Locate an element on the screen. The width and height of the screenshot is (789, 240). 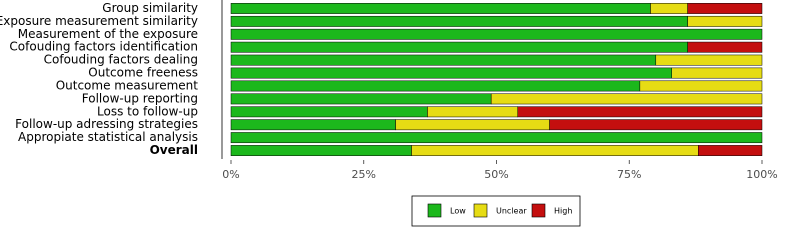
category-label: Appropiate statistical analysis is located at coordinates (108, 137).